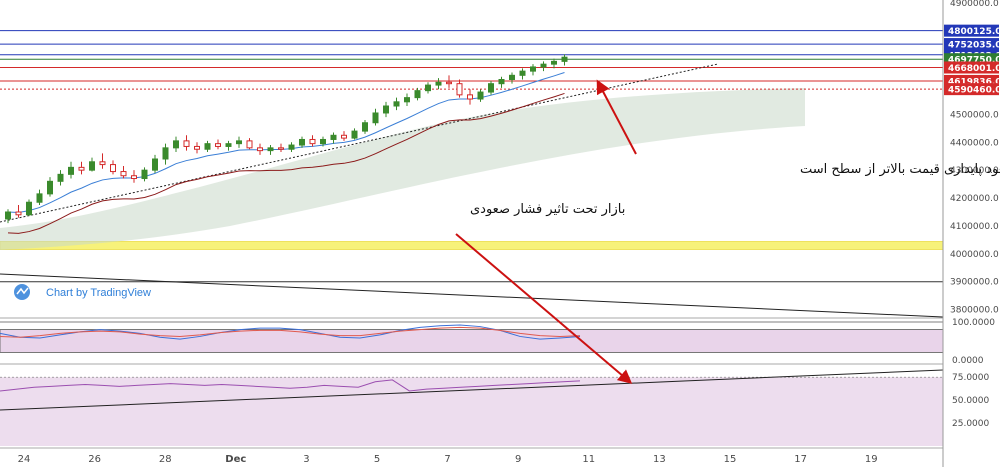 This screenshot has height=467, width=1000. I want to click on oscillator-1-series-line, so click(290, 332).